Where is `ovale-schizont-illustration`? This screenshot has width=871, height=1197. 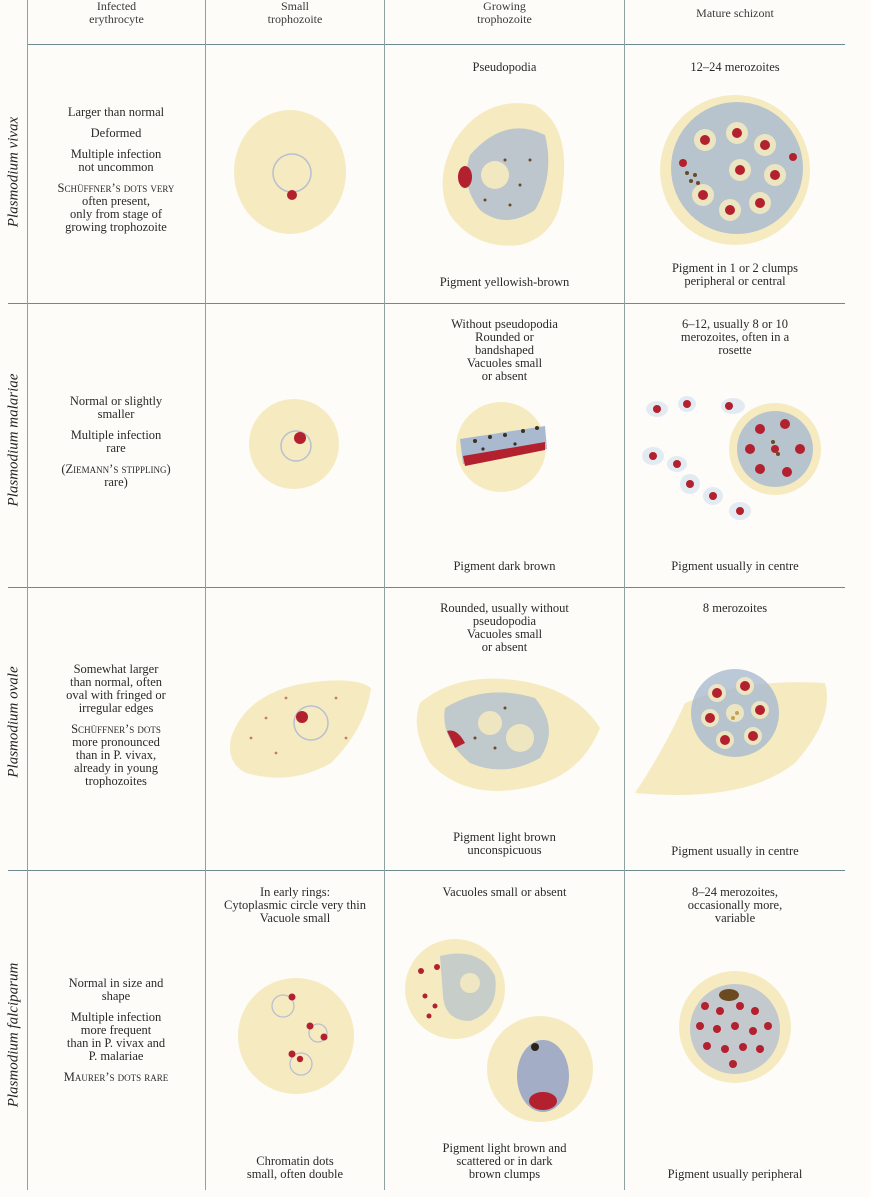
ovale-schizont-illustration is located at coordinates (731, 732).